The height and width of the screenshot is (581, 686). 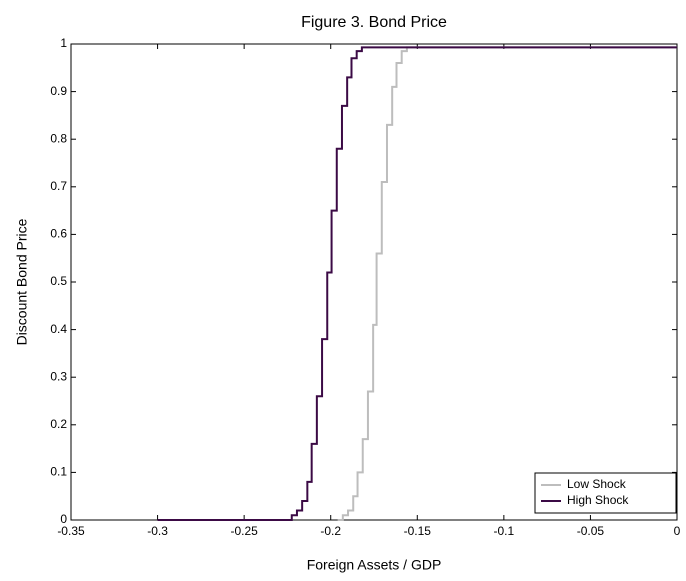 What do you see at coordinates (677, 531) in the screenshot?
I see `x-tick-label: 0` at bounding box center [677, 531].